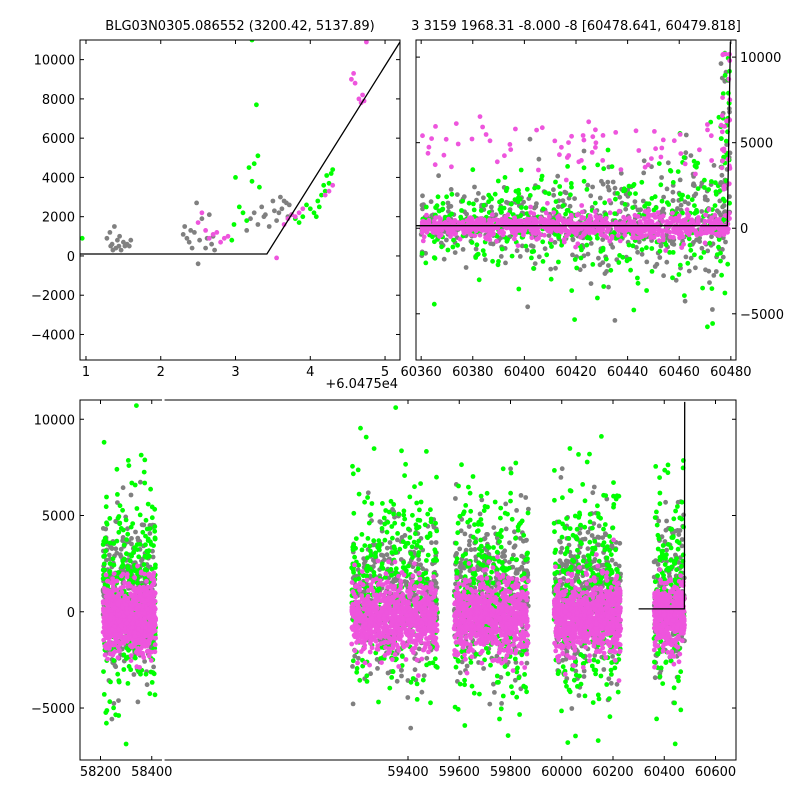 This screenshot has width=800, height=800. I want to click on x-offset-label: +6.0475e4, so click(361, 384).